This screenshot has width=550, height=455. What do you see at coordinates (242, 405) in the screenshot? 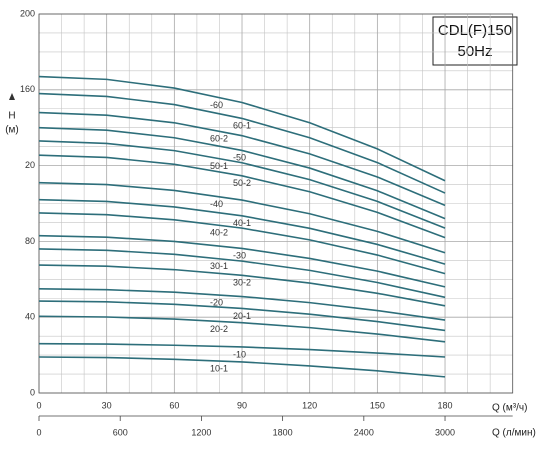
I see `x-tick-label: 90` at bounding box center [242, 405].